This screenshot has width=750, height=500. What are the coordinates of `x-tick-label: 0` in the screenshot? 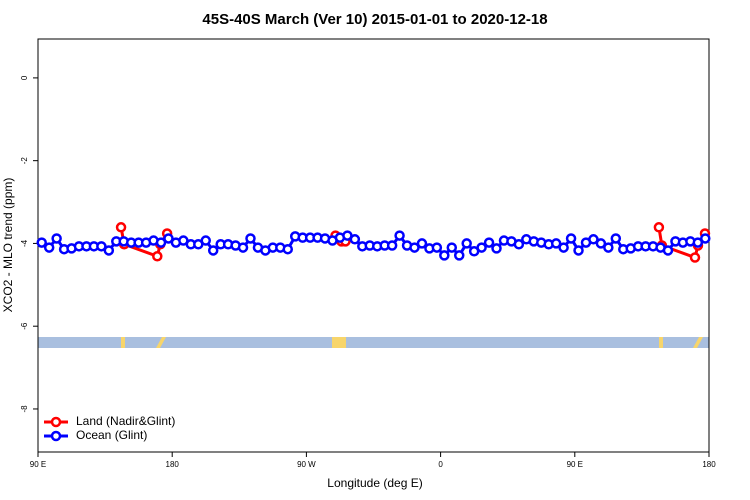 It's located at (440, 464).